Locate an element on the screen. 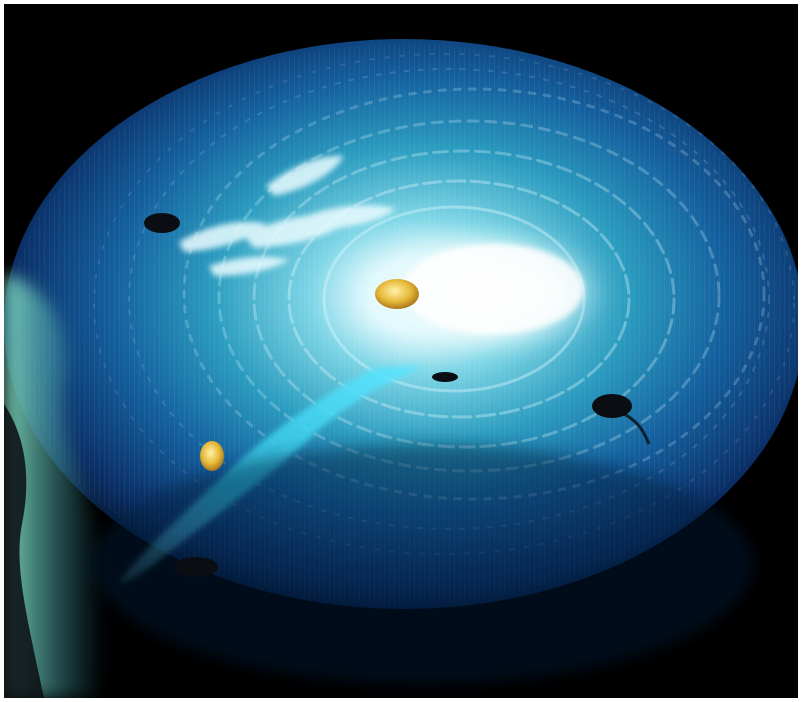  dark-blob-lower is located at coordinates (196, 567).